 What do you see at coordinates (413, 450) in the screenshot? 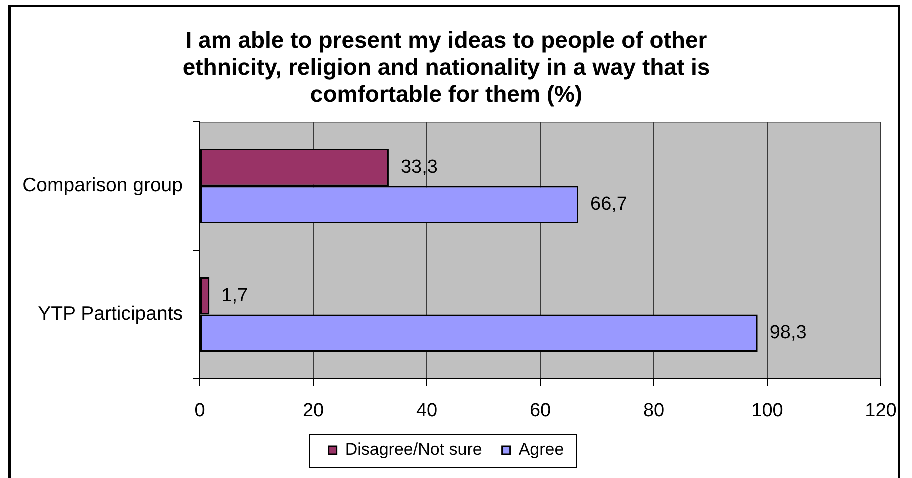
I see `legend-label: Disagree/Not sure` at bounding box center [413, 450].